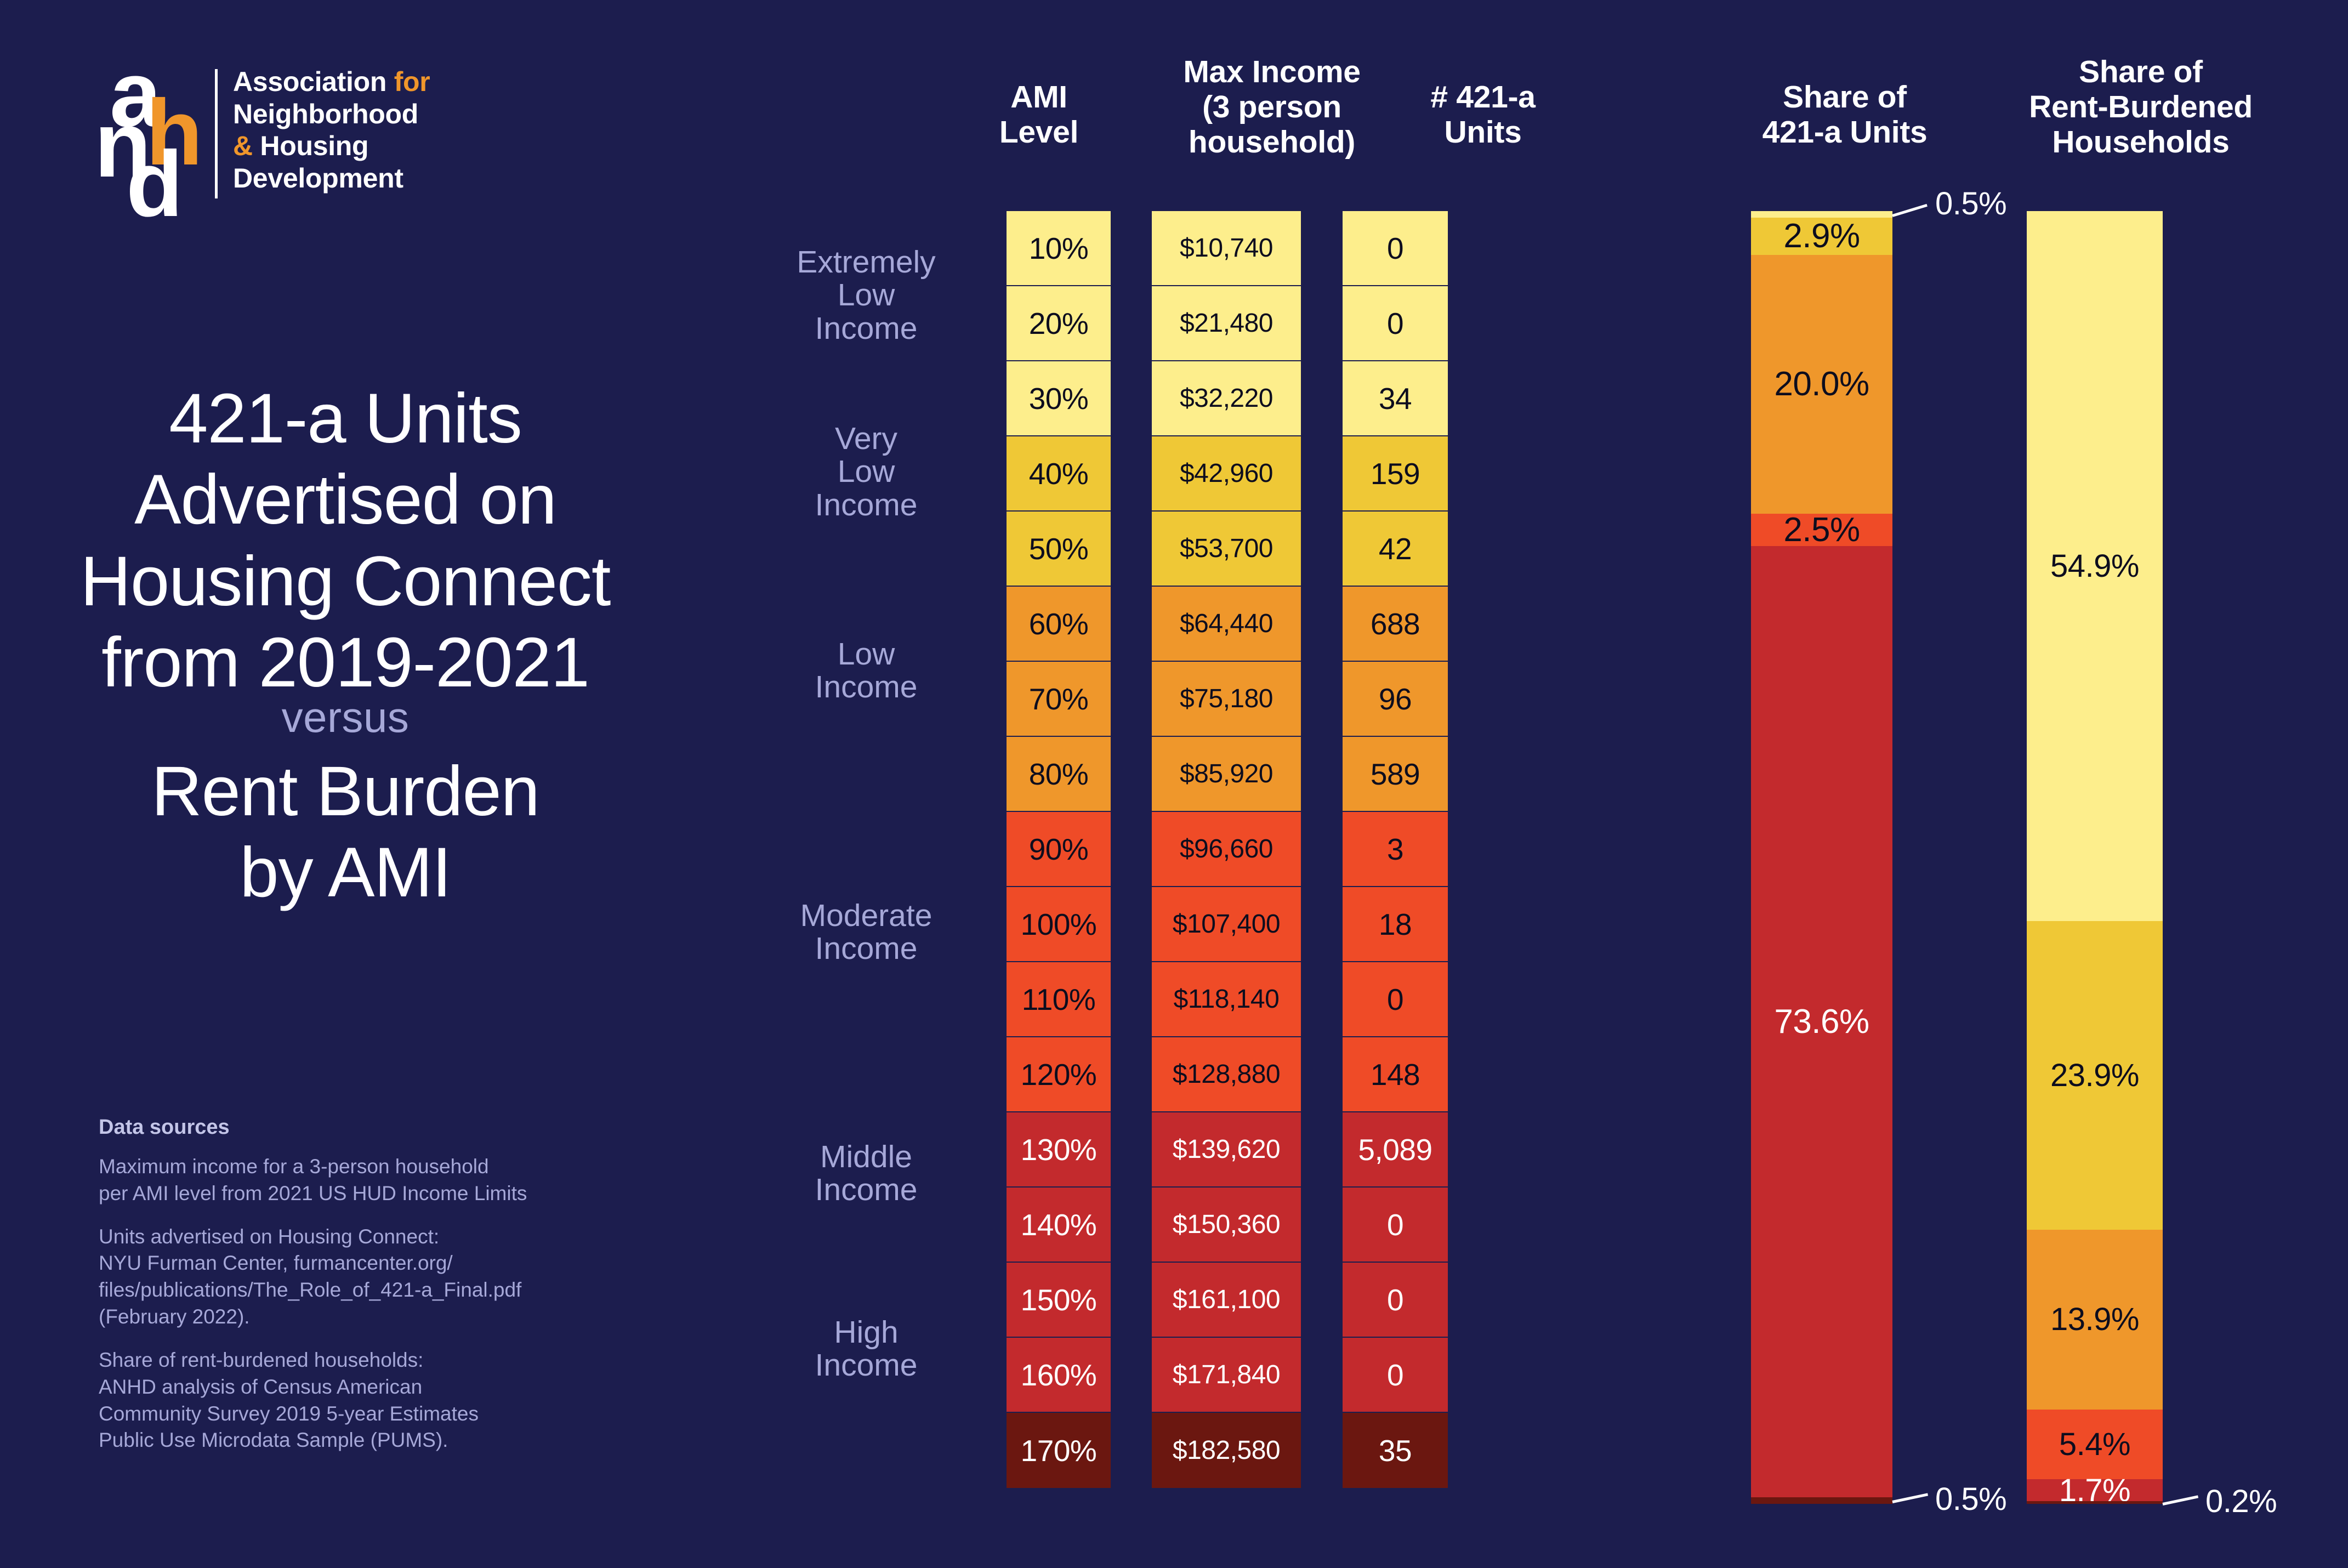 This screenshot has height=1568, width=2348. What do you see at coordinates (1226, 1000) in the screenshot?
I see `table-cell: $118,140` at bounding box center [1226, 1000].